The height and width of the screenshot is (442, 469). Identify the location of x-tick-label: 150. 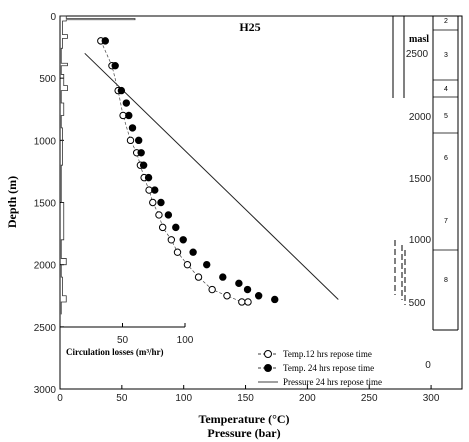
(245, 398).